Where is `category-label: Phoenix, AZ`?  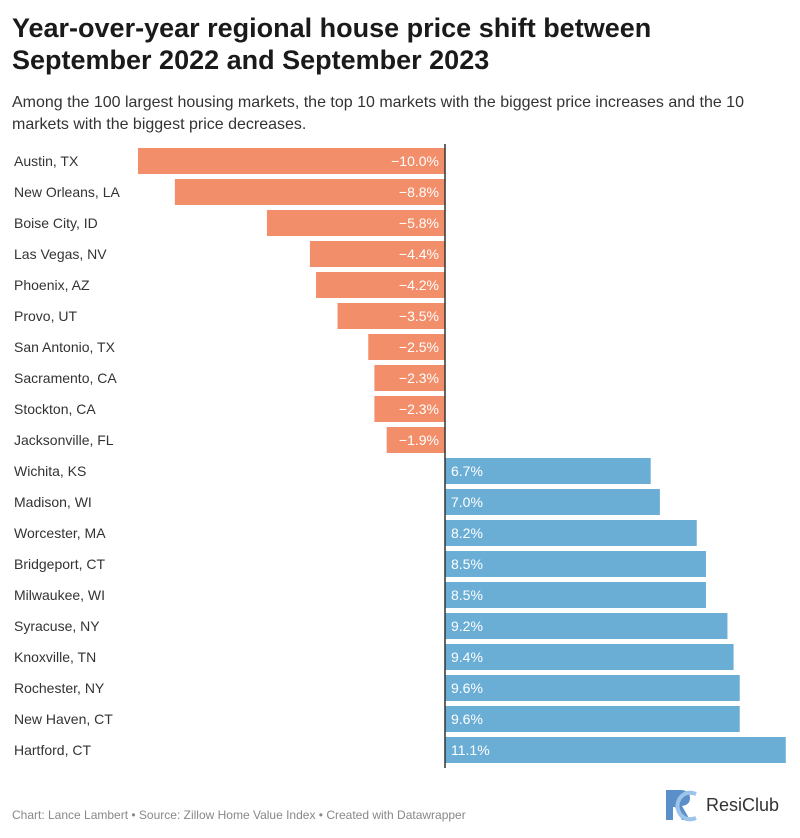 category-label: Phoenix, AZ is located at coordinates (52, 285).